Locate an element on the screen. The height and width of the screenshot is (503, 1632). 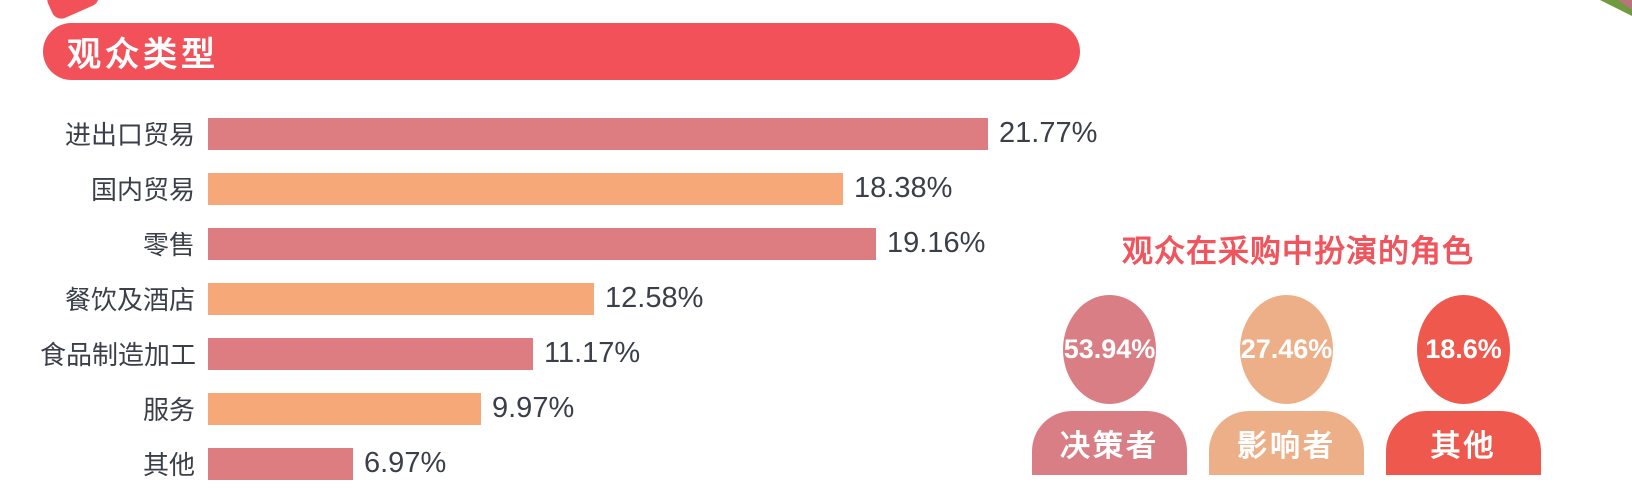
red-ribbon-fragment is located at coordinates (73, 11).